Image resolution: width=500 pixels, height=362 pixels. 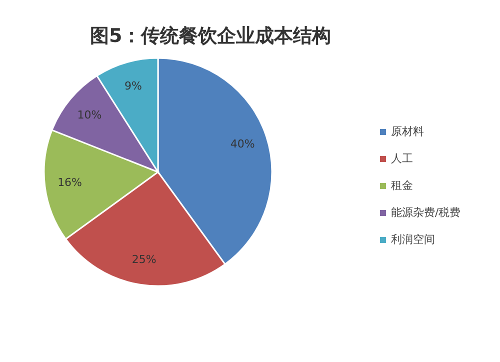 I want to click on legend-label: 原材料, so click(x=407, y=131).